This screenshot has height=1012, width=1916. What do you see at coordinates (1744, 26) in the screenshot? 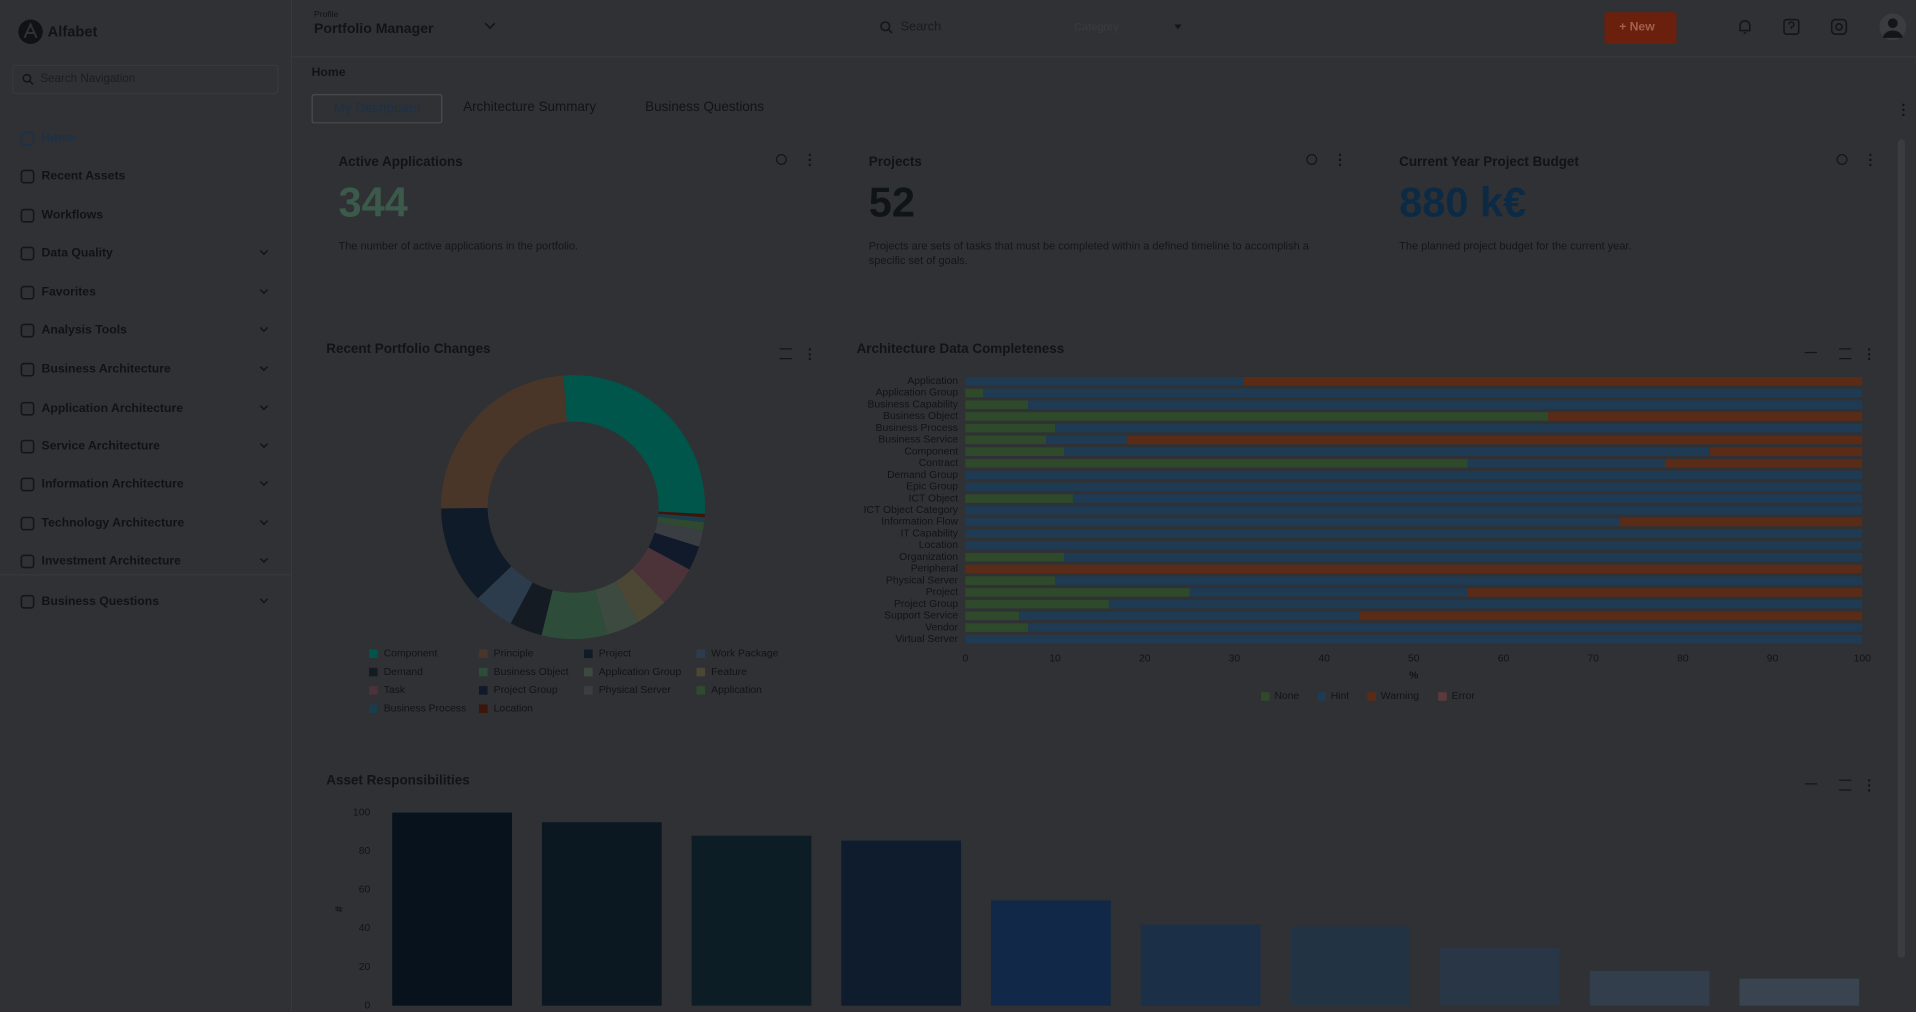
I see `notifications-icon` at bounding box center [1744, 26].